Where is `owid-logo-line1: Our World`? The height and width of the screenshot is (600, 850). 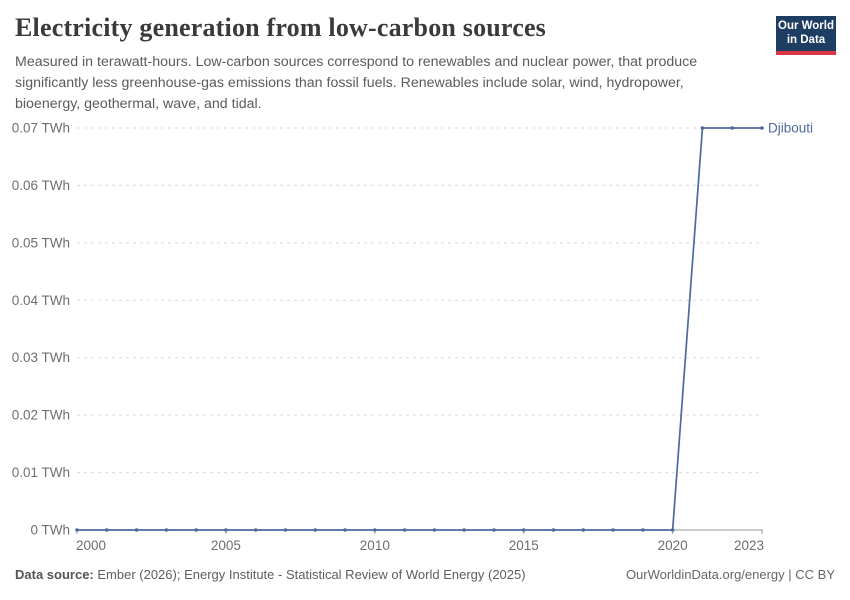
owid-logo-line1: Our World is located at coordinates (806, 26).